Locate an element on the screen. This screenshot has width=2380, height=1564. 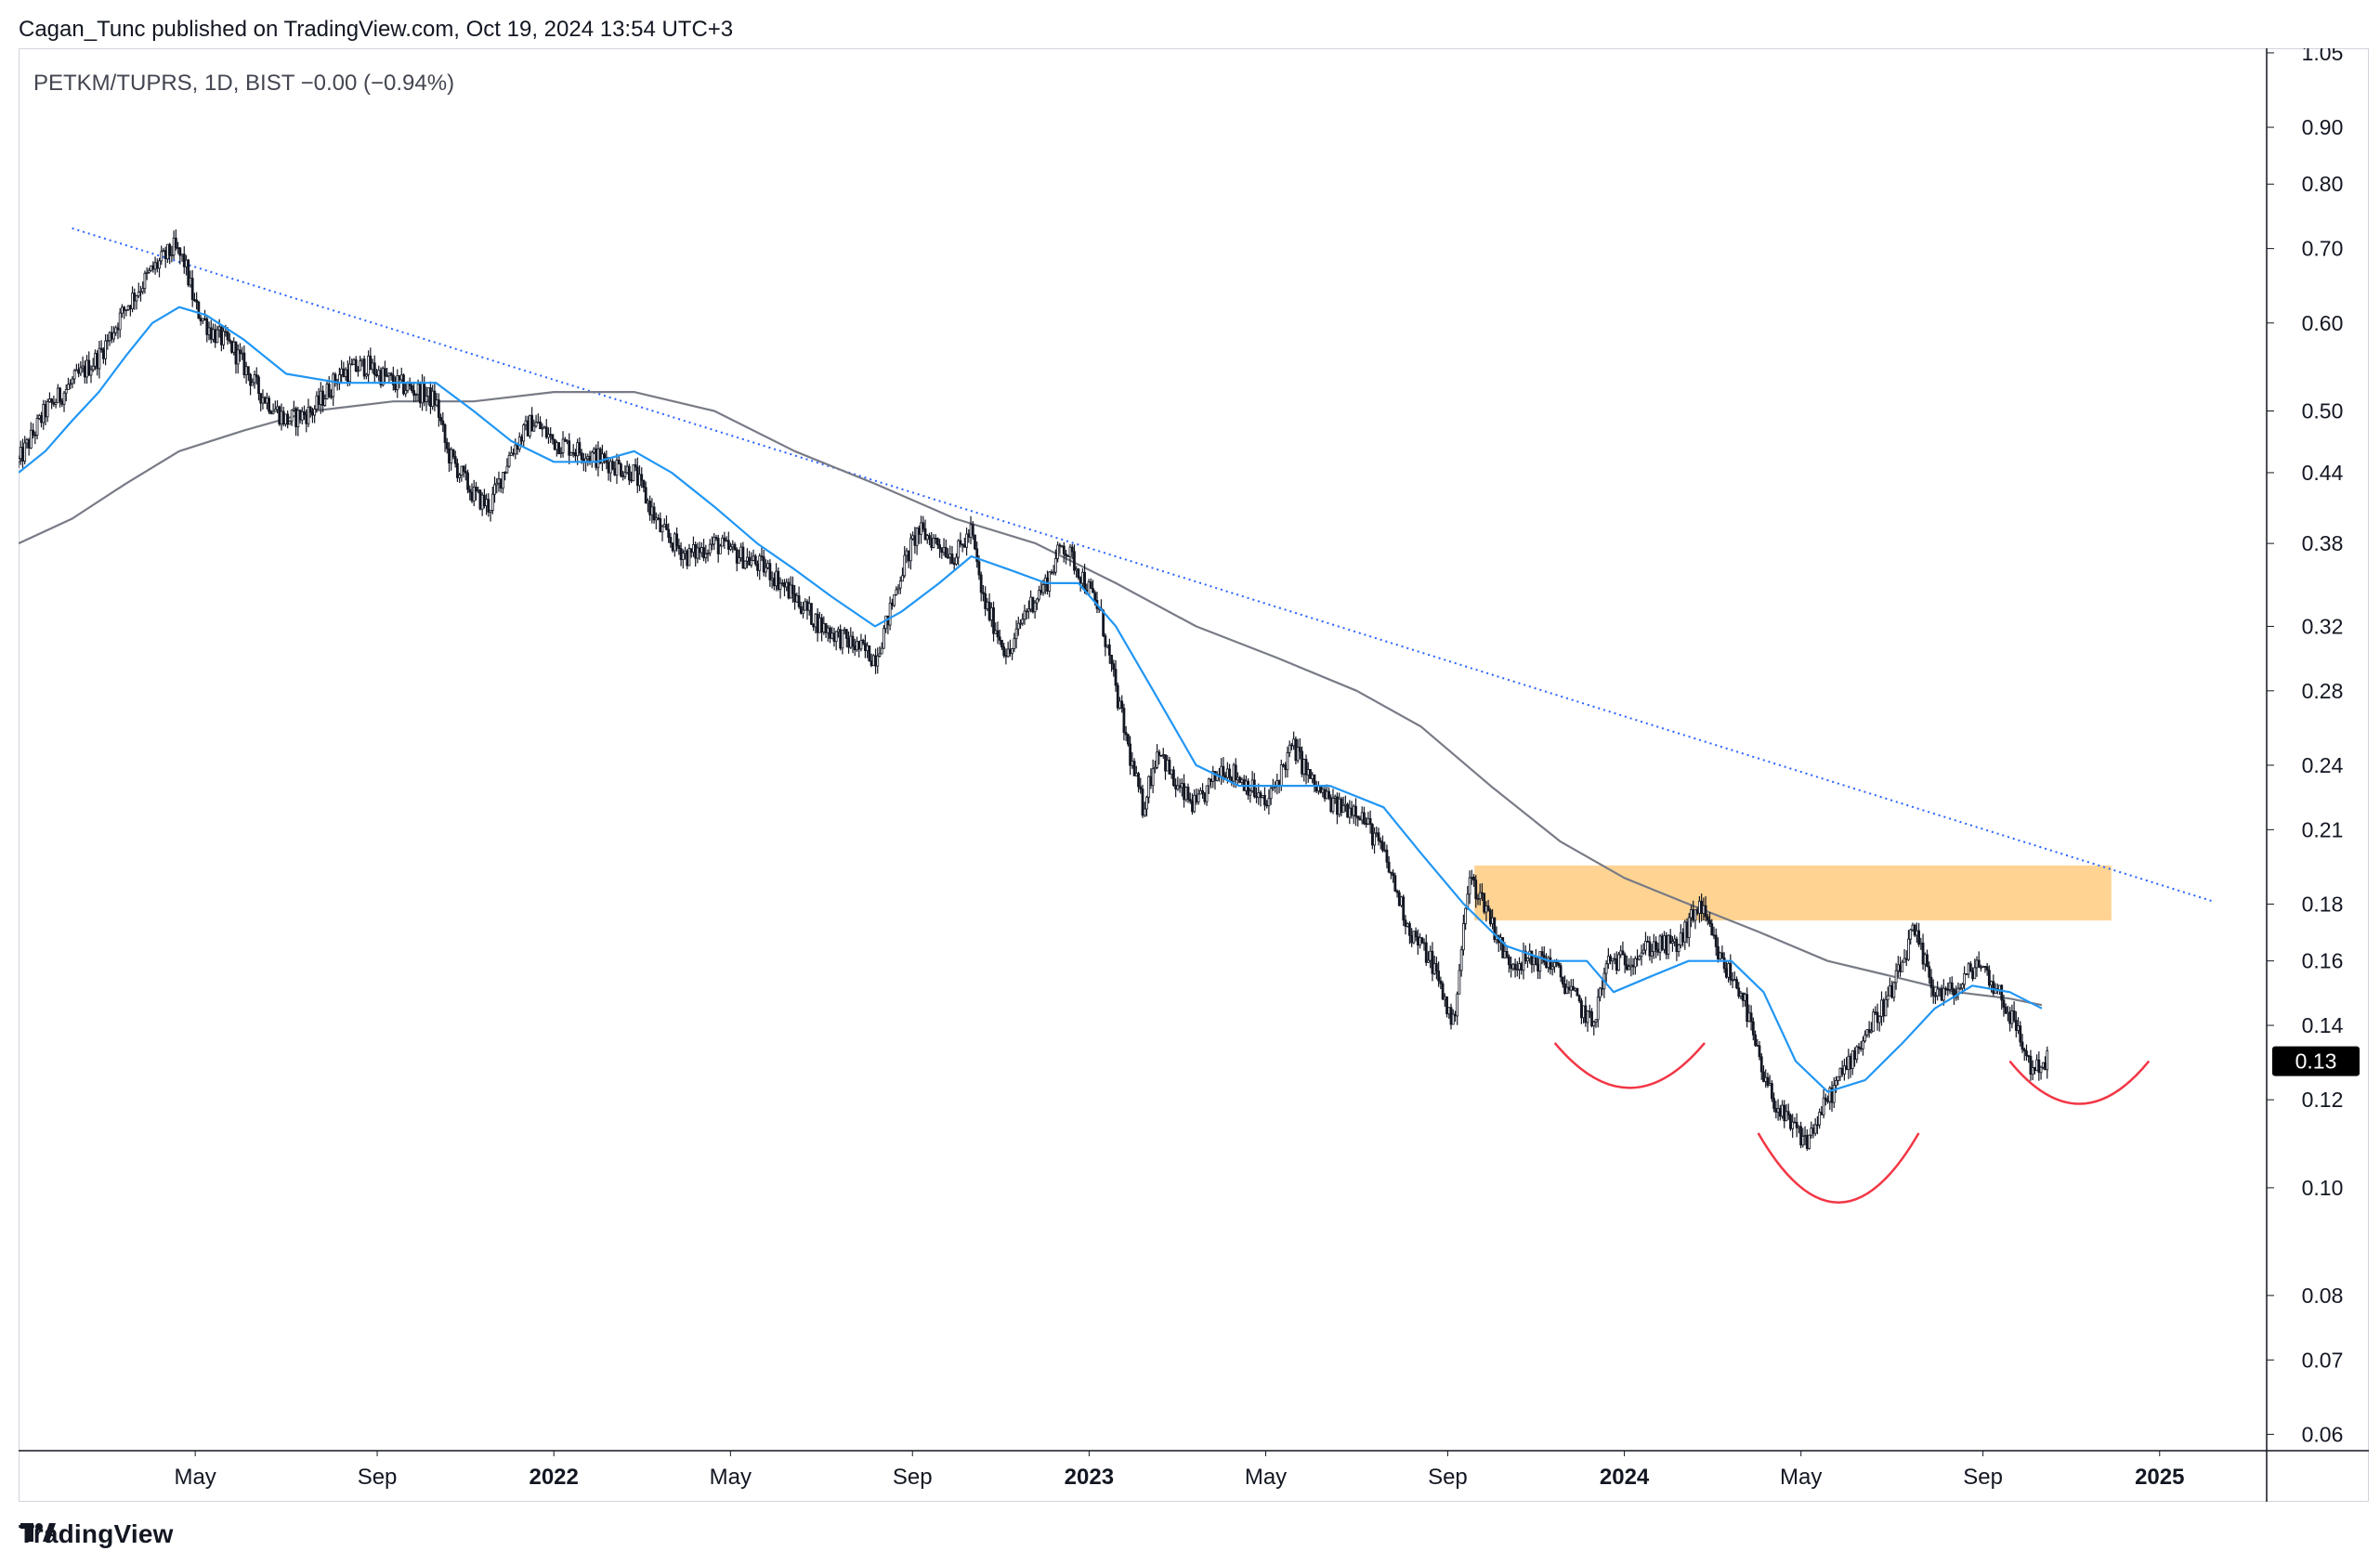
price-tick-label: 0.21 is located at coordinates (2323, 829).